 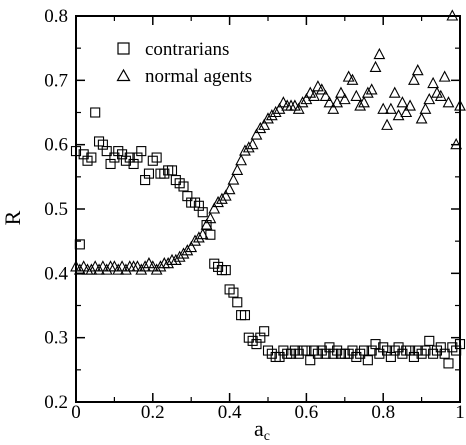 What do you see at coordinates (56, 145) in the screenshot?
I see `y-tick-label: 0.6` at bounding box center [56, 145].